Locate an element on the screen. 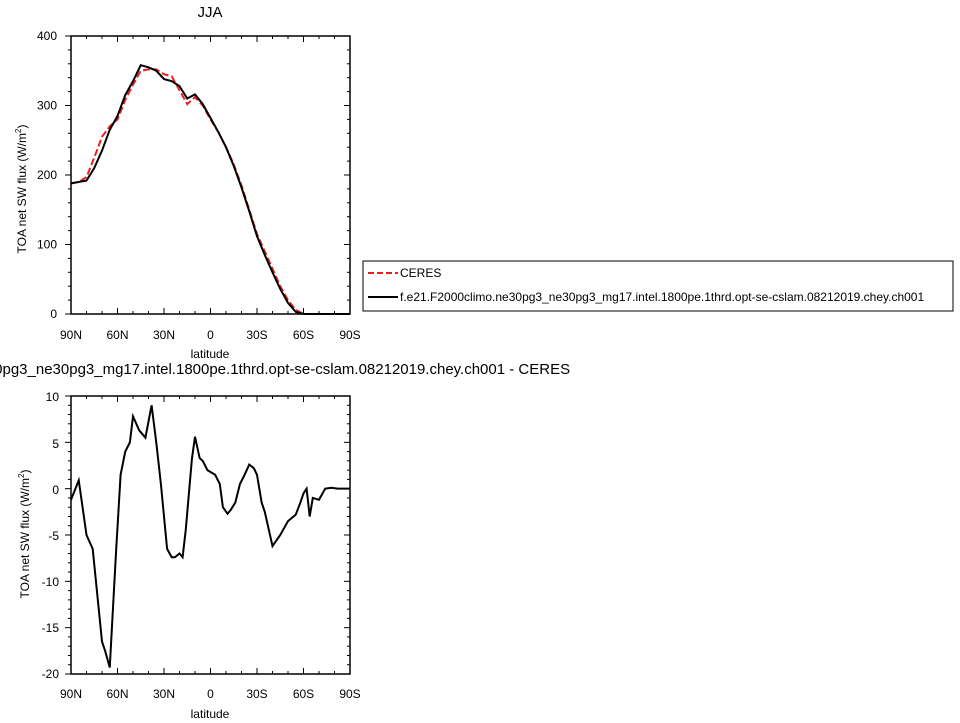 This screenshot has width=960, height=723. top-y-tick-label-300: 300 is located at coordinates (47, 106).